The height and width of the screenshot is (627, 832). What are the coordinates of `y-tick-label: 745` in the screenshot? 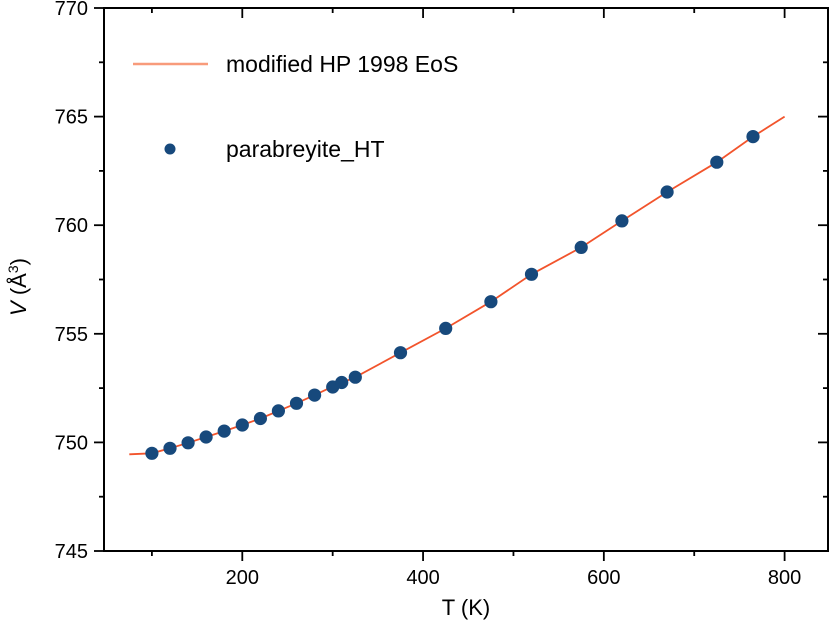 It's located at (71, 552).